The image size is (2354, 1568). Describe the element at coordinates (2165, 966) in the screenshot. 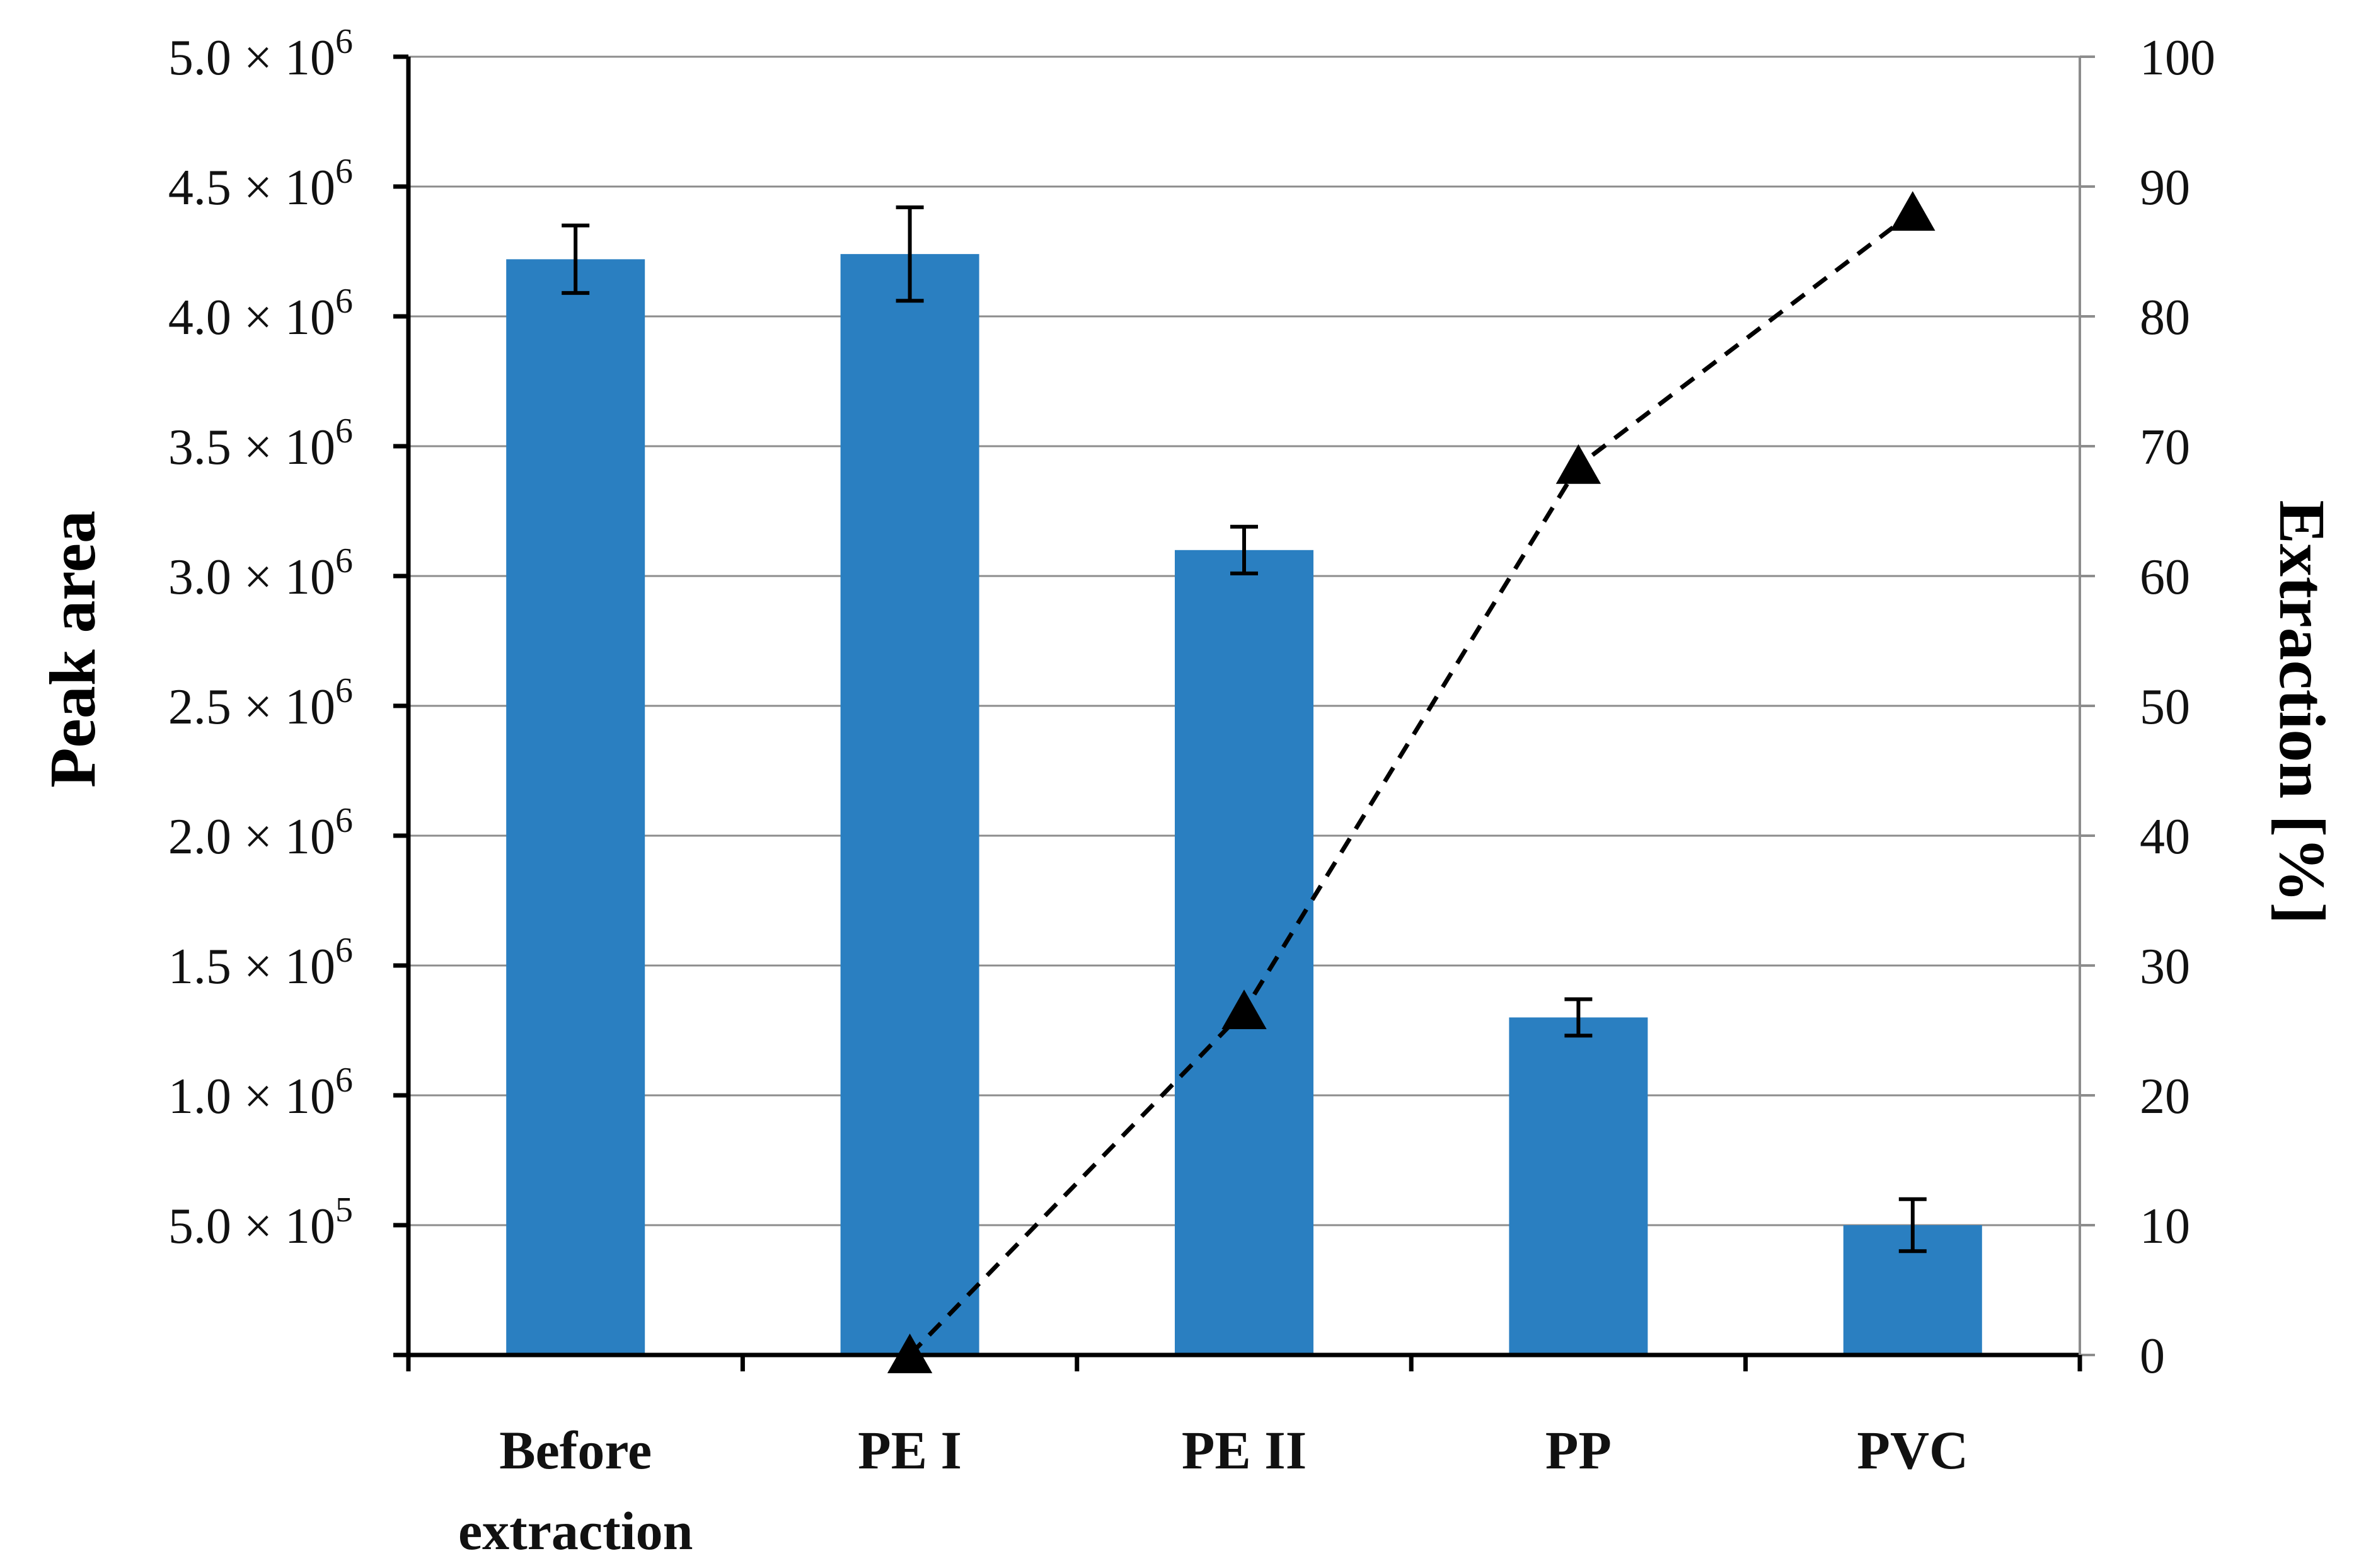

I see `right-tick-label-3: 30` at that location.